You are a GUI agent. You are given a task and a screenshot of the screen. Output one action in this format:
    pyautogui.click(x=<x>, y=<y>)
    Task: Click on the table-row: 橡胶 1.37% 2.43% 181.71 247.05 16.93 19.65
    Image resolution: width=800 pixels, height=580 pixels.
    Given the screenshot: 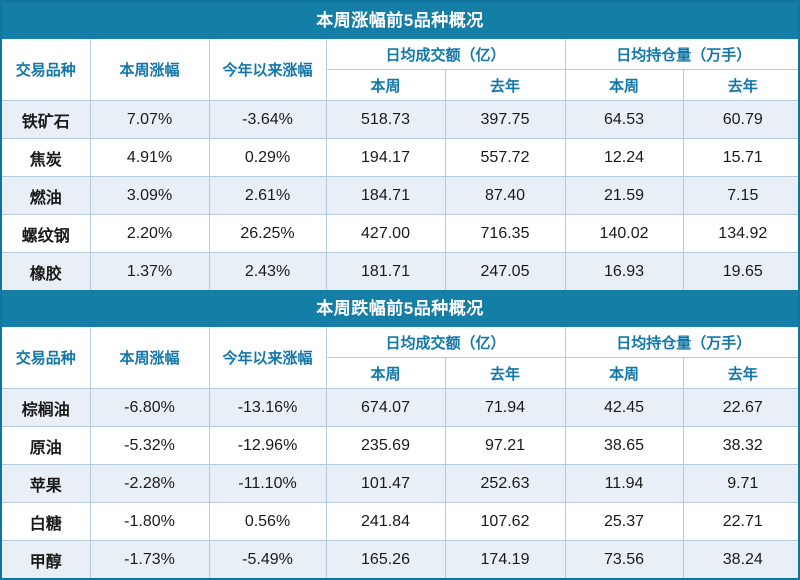 What is the action you would take?
    pyautogui.click(x=400, y=271)
    